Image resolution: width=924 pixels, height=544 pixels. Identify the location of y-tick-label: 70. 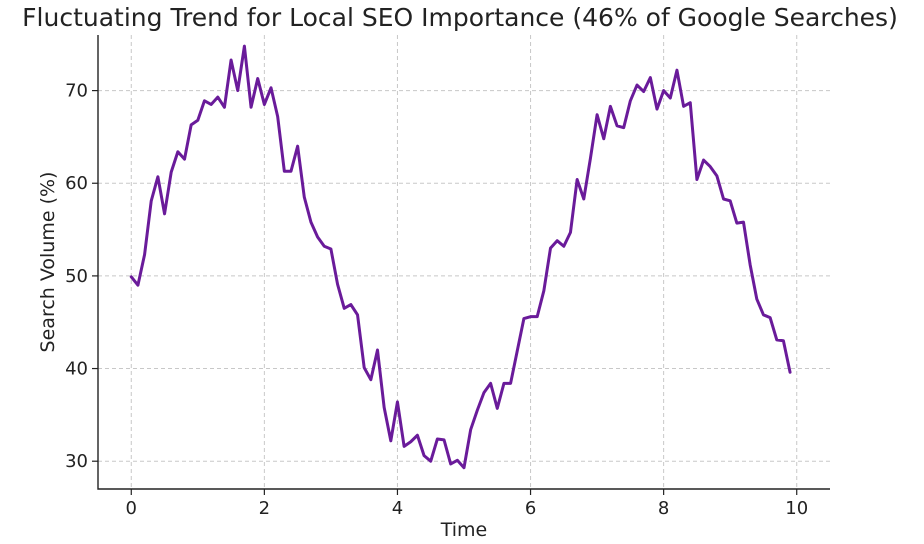
(76, 91).